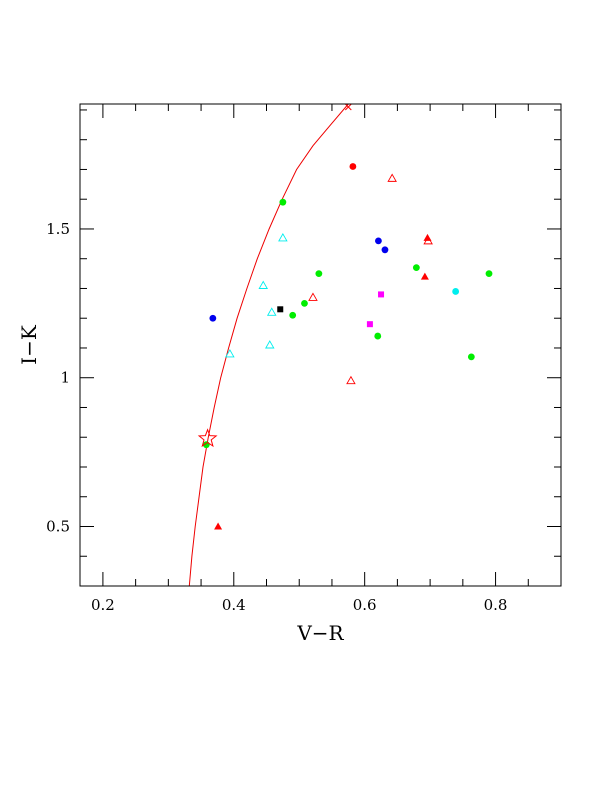 This screenshot has height=797, width=612. What do you see at coordinates (65, 378) in the screenshot?
I see `y-tick-label: 1` at bounding box center [65, 378].